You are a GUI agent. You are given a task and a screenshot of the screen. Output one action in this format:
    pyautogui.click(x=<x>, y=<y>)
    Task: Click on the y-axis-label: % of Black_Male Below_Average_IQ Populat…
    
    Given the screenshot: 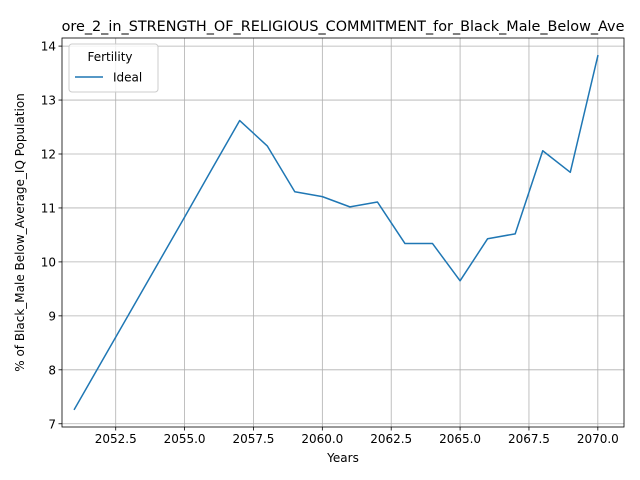 What is the action you would take?
    pyautogui.click(x=20, y=232)
    